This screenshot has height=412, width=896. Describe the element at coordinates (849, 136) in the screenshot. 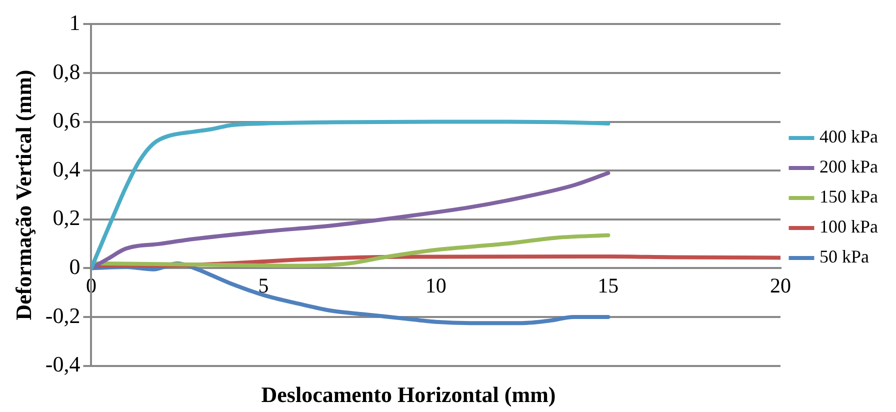

I see `legend-label: 400 kPa` at that location.